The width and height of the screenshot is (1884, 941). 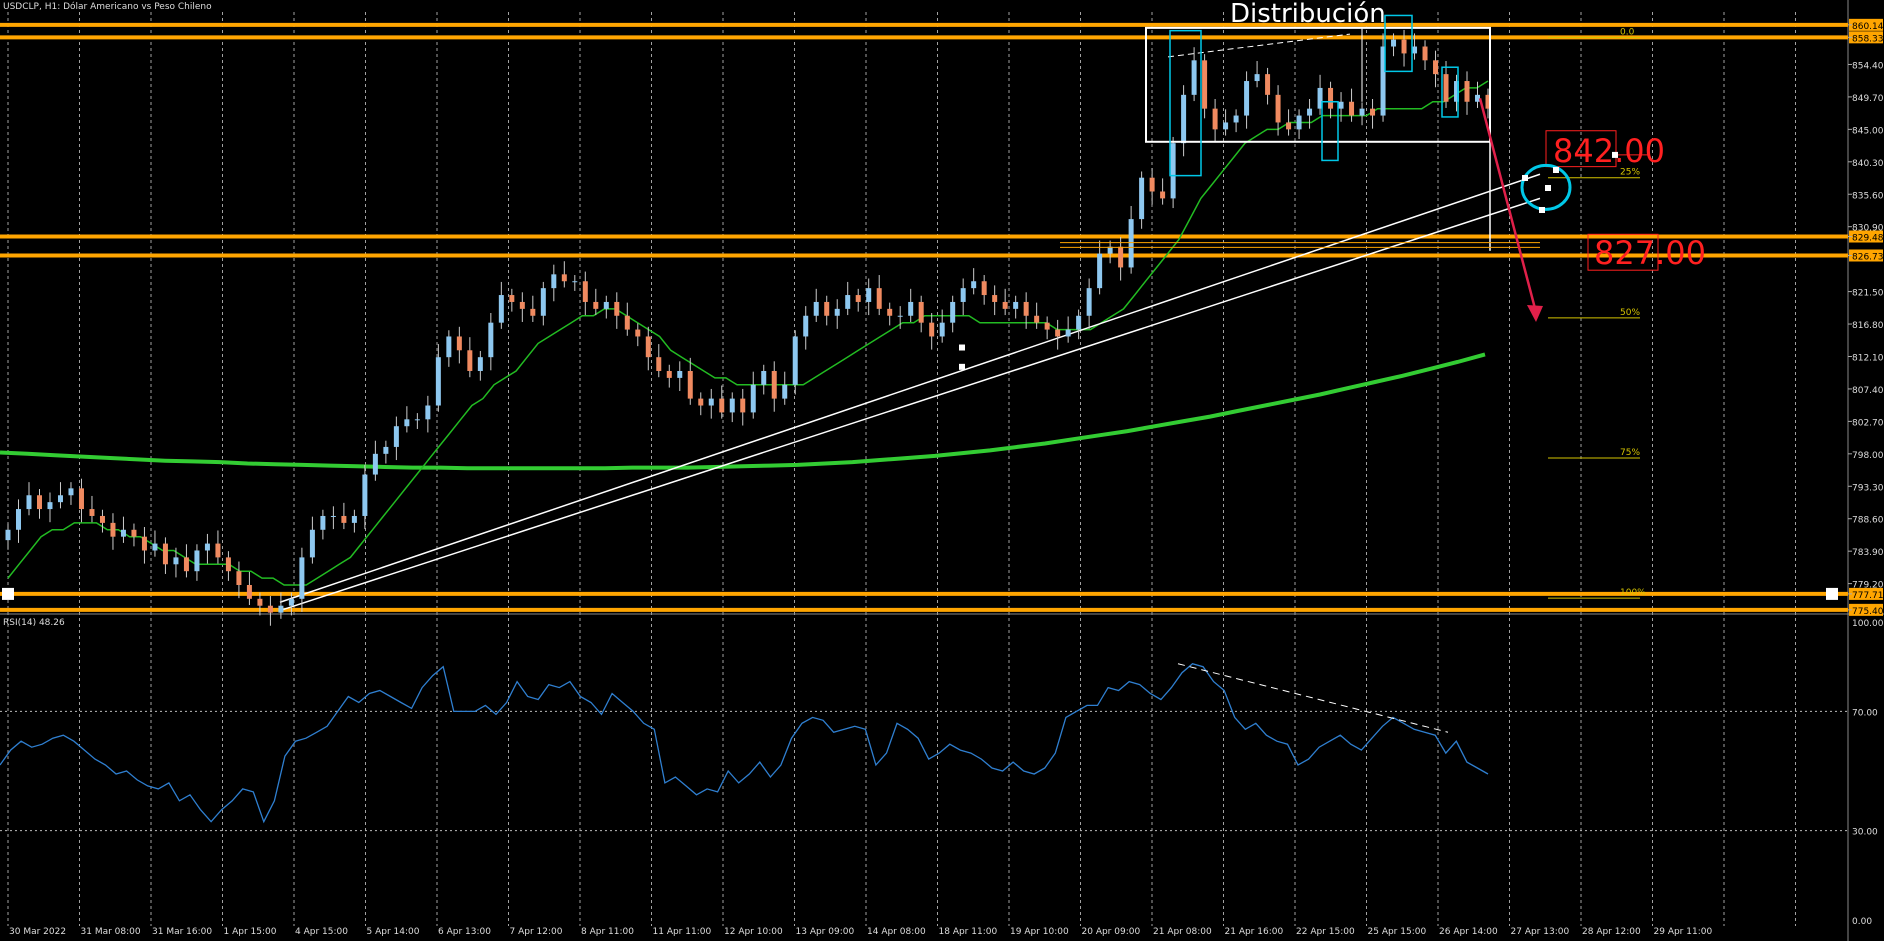 What do you see at coordinates (1039, 932) in the screenshot?
I see `time-tick-label: 19 Apr 10:00` at bounding box center [1039, 932].